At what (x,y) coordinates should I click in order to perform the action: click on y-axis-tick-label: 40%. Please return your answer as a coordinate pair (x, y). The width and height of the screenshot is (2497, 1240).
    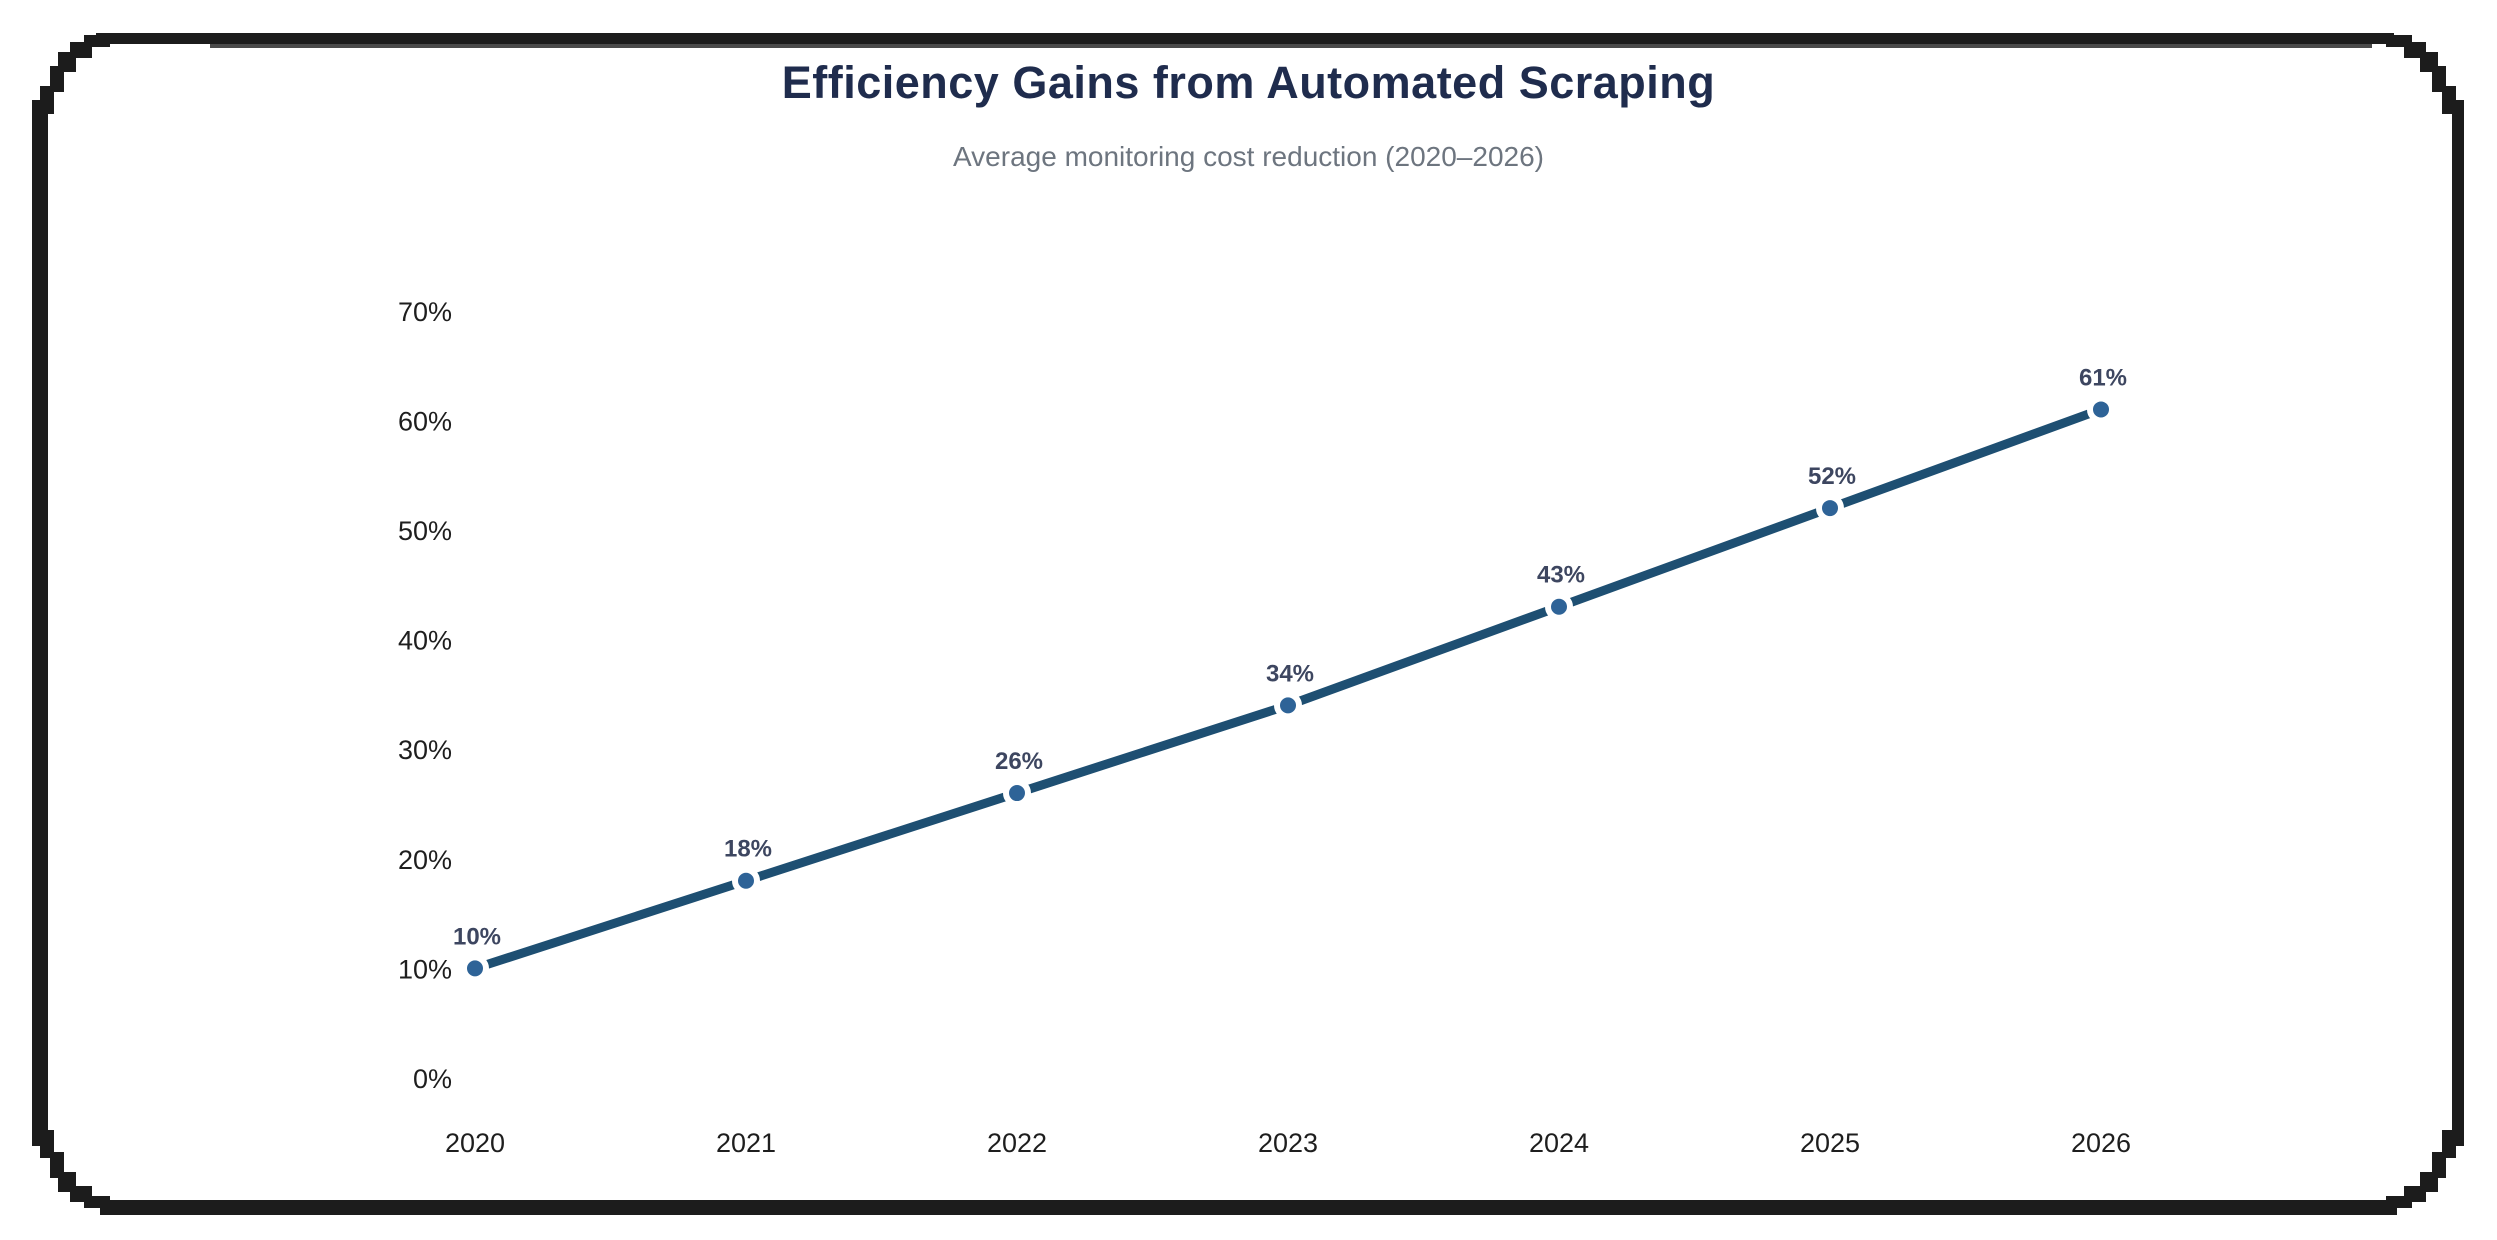
    Looking at the image, I should click on (425, 641).